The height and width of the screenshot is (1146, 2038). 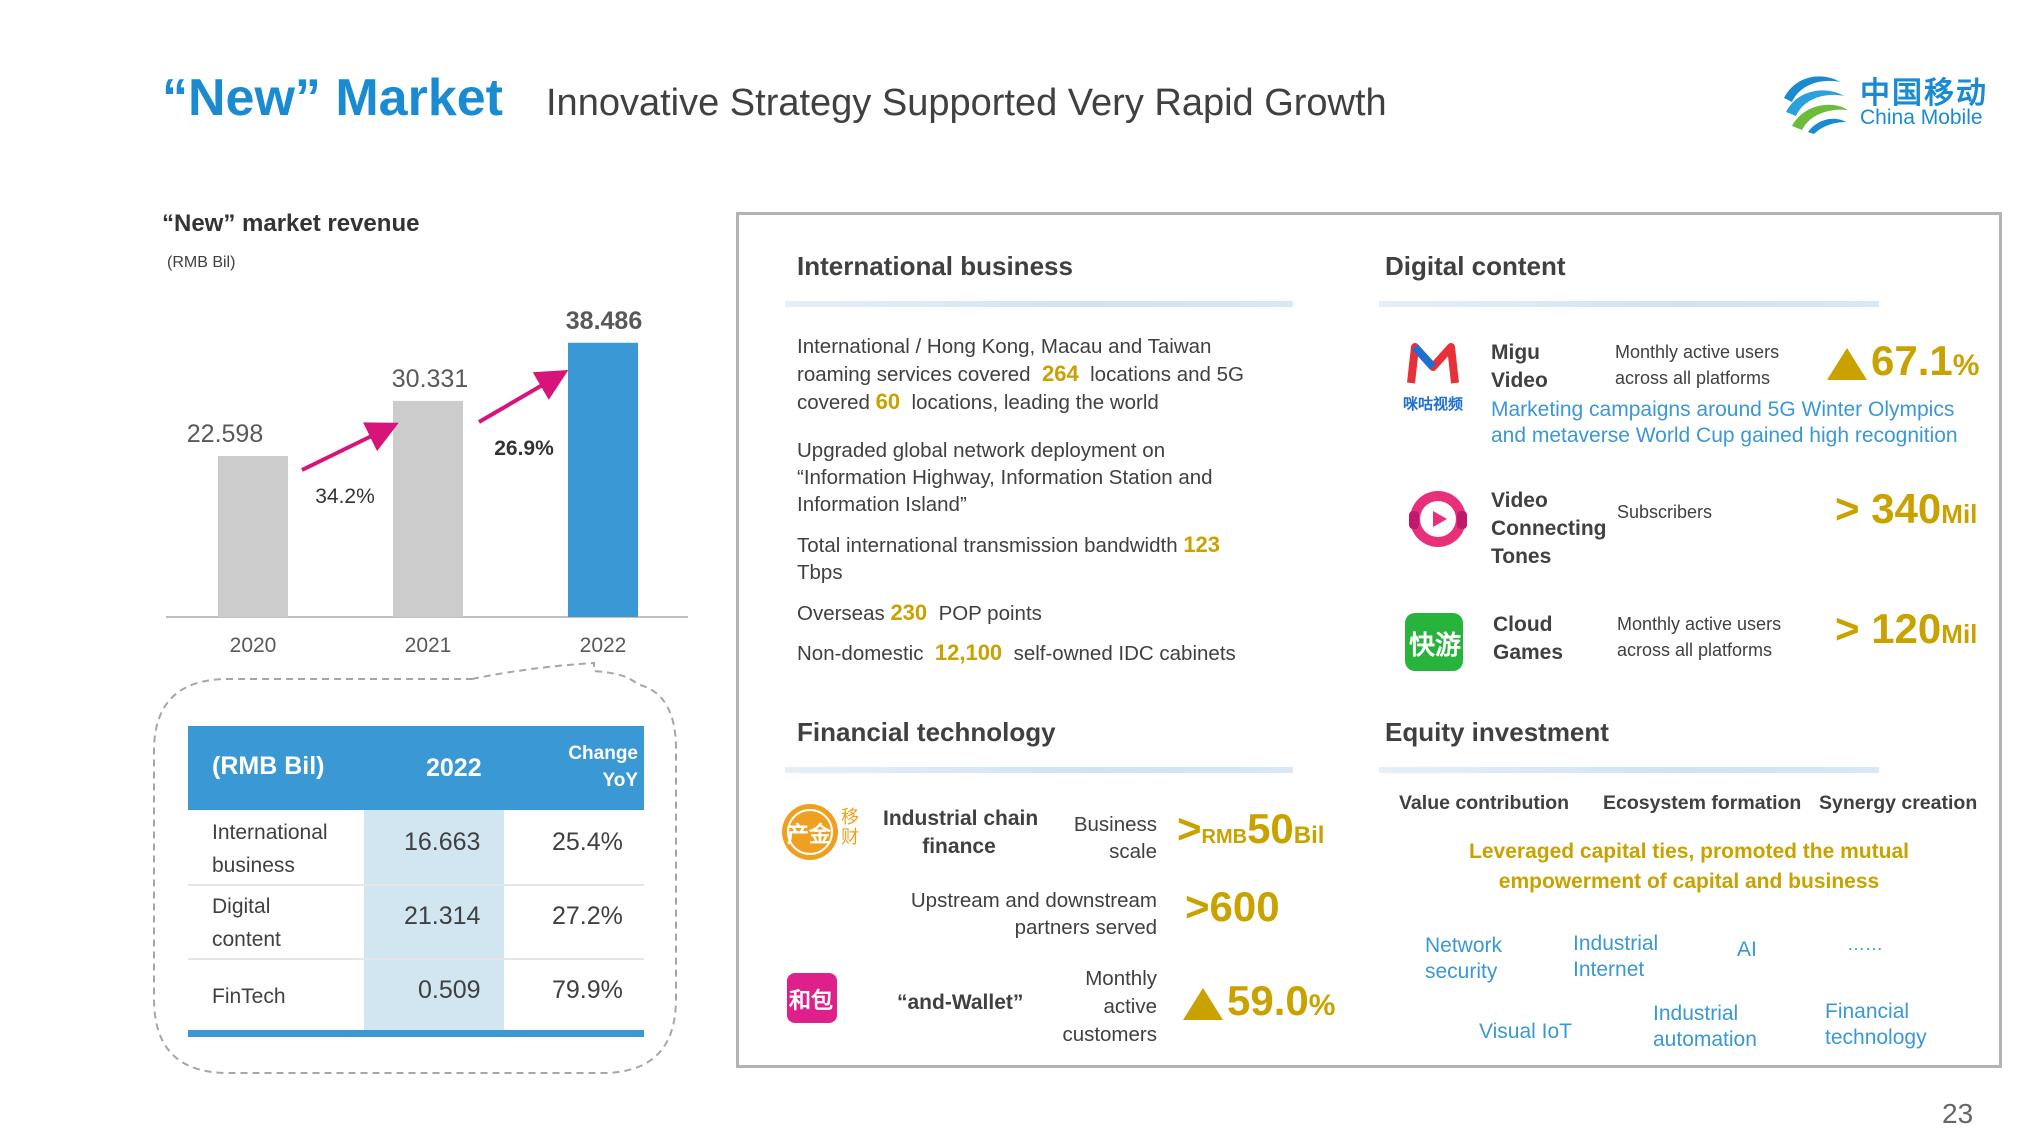 I want to click on migu-description: Monthly active users across all platforms, so click(x=1697, y=365).